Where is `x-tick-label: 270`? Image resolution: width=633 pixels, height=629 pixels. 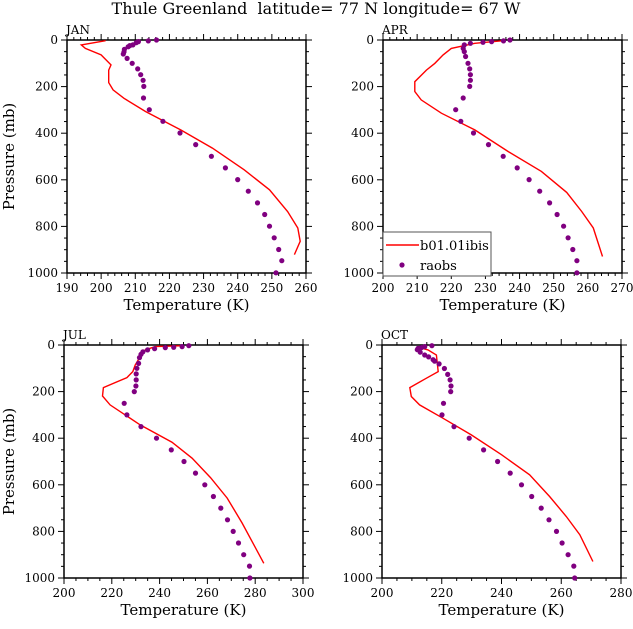 x-tick-label: 270 is located at coordinates (622, 288).